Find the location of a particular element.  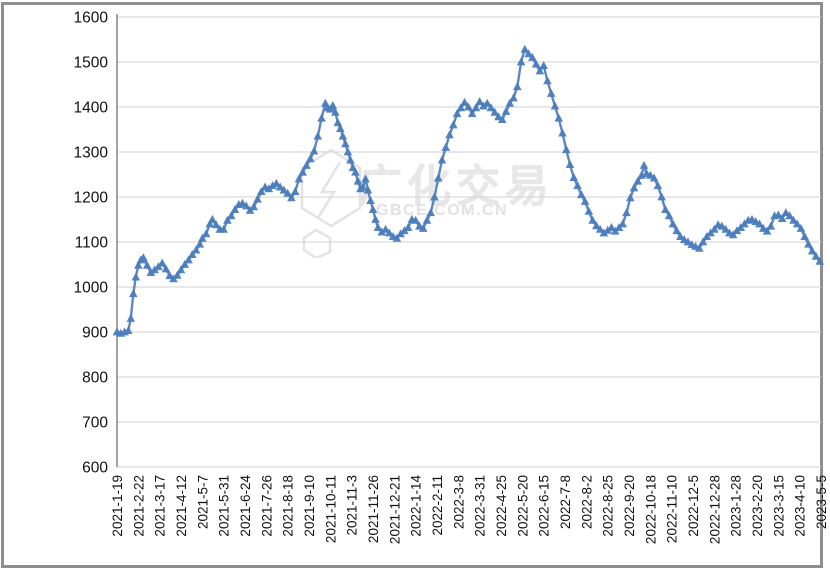

x-axis-label: 2021-5-31 is located at coordinates (224, 506).